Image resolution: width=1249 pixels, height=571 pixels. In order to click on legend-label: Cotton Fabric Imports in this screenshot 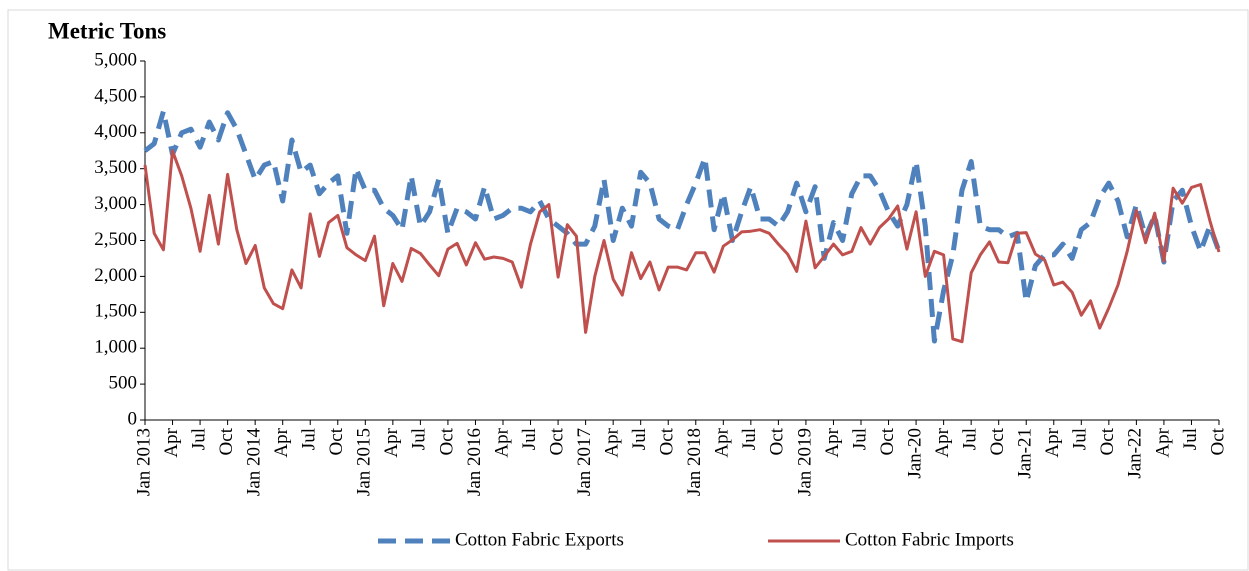, I will do `click(929, 539)`.